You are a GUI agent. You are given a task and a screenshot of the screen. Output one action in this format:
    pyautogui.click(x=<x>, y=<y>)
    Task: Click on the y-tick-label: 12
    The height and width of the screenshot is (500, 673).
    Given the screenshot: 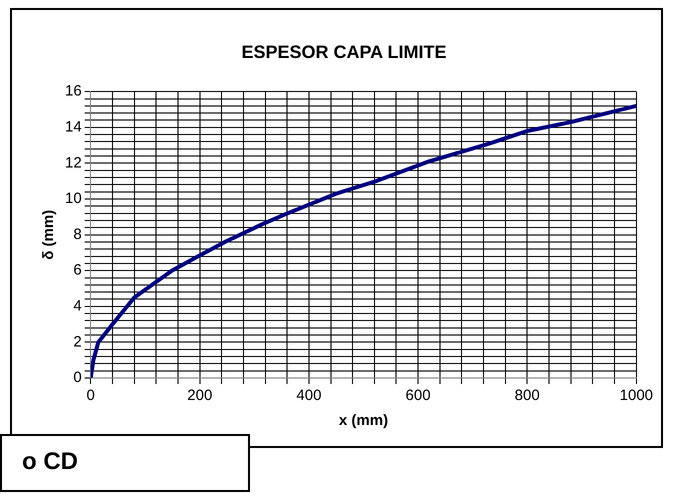 What is the action you would take?
    pyautogui.click(x=73, y=163)
    